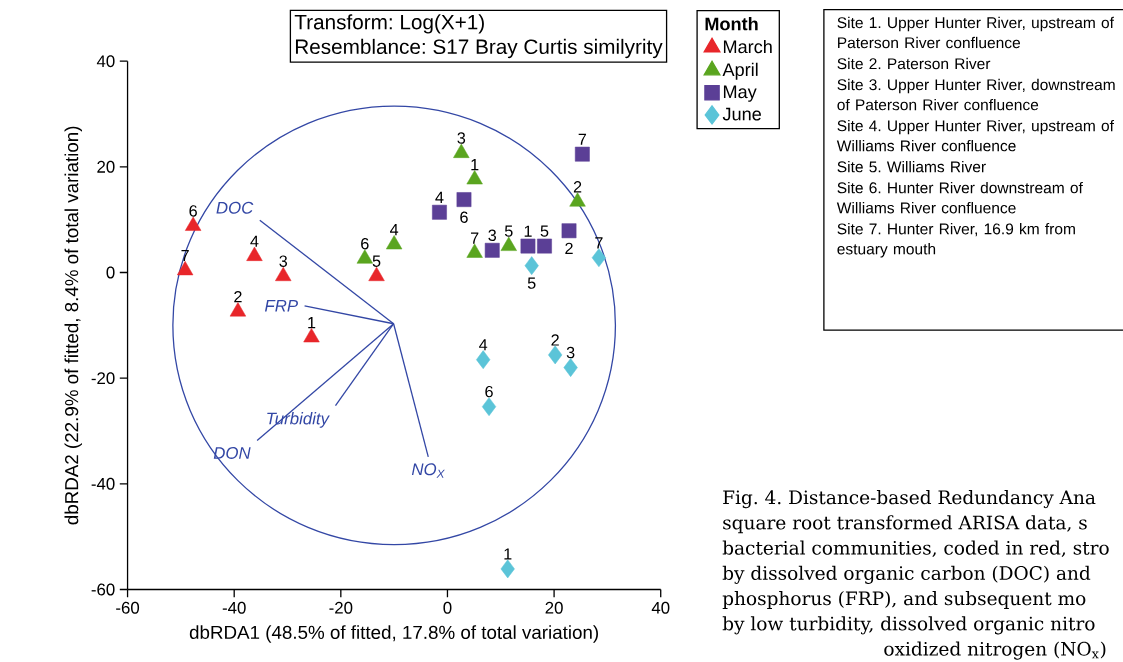 Image resolution: width=1123 pixels, height=662 pixels. Describe the element at coordinates (341, 607) in the screenshot. I see `x-tick-label: -20` at that location.